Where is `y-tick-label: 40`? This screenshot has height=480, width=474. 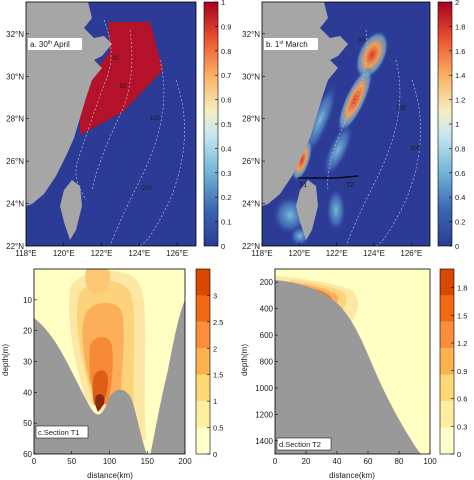 y-tick-label: 40 is located at coordinates (27, 392).